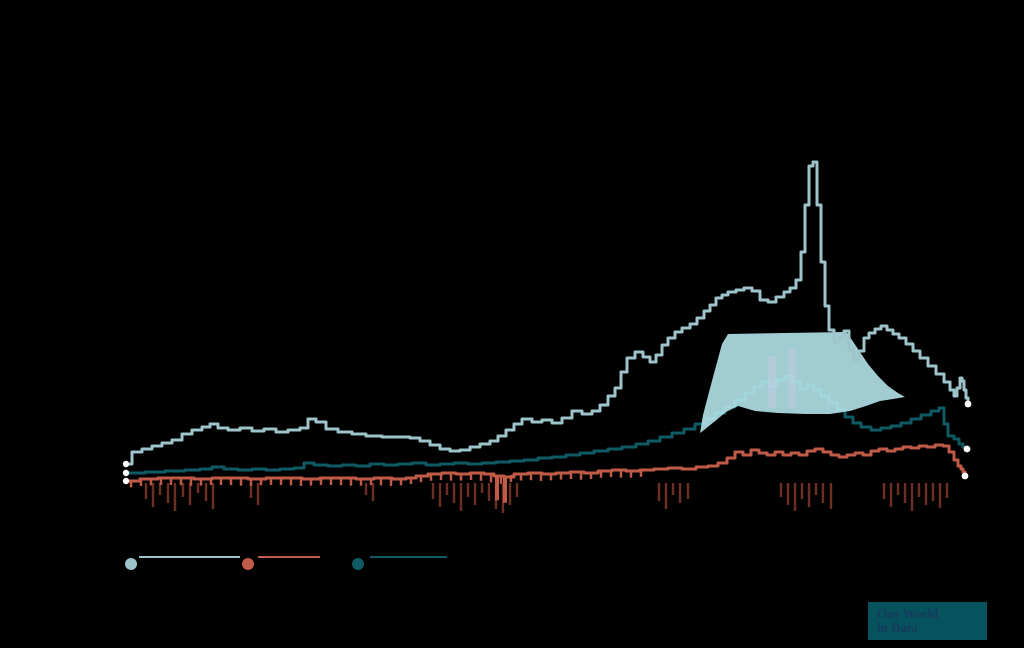 Image resolution: width=1024 pixels, height=648 pixels. I want to click on series-red-line, so click(546, 463).